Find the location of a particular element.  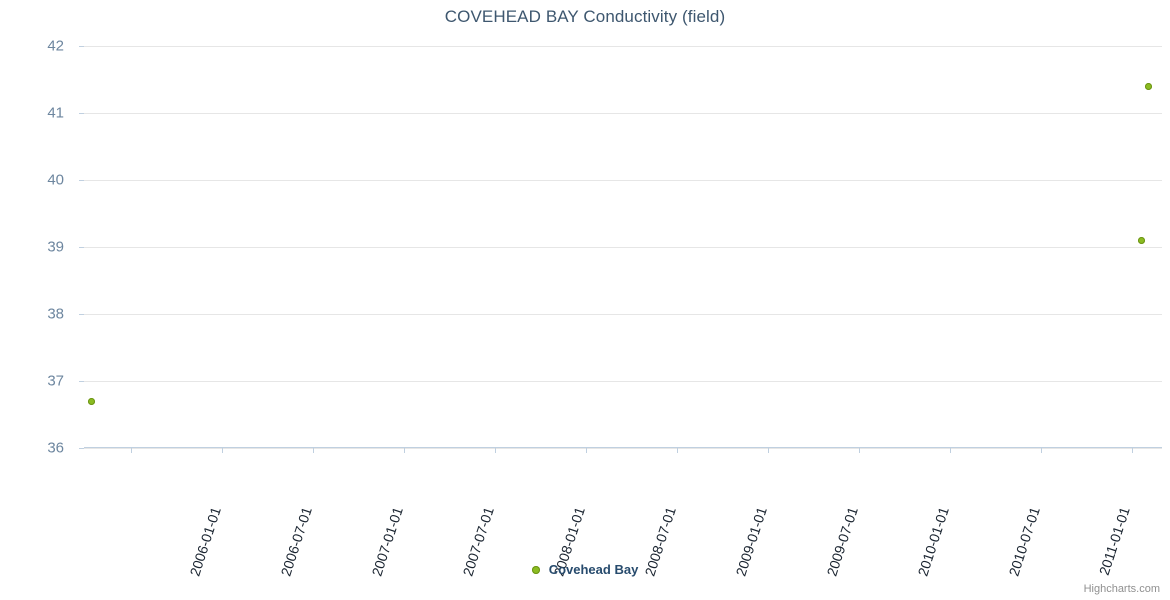

x-axis-line is located at coordinates (623, 447).